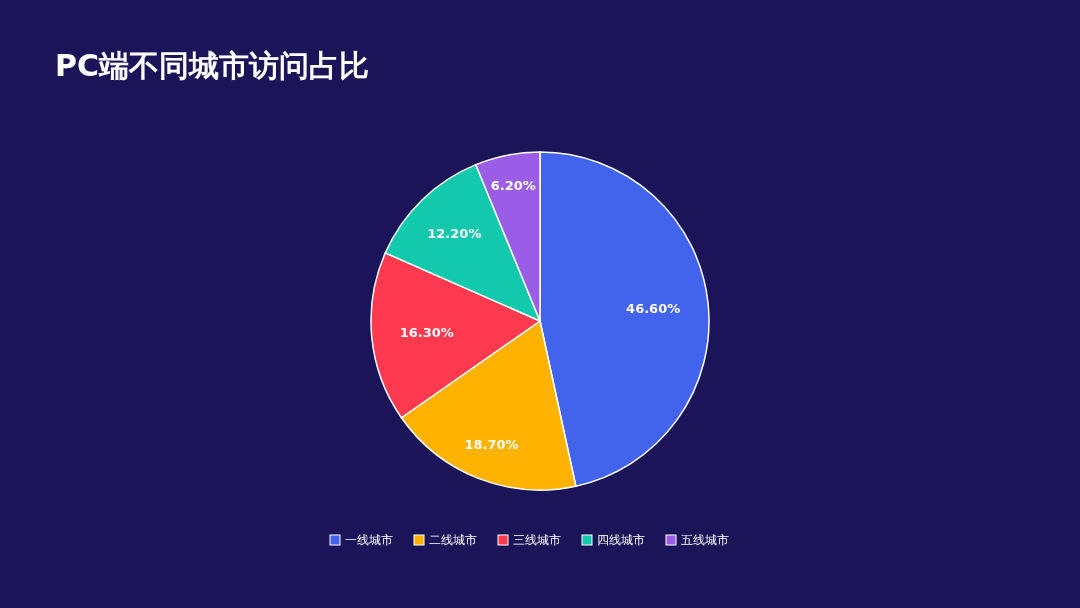 This screenshot has height=608, width=1080. Describe the element at coordinates (513, 186) in the screenshot. I see `data-label: 6.20%` at that location.